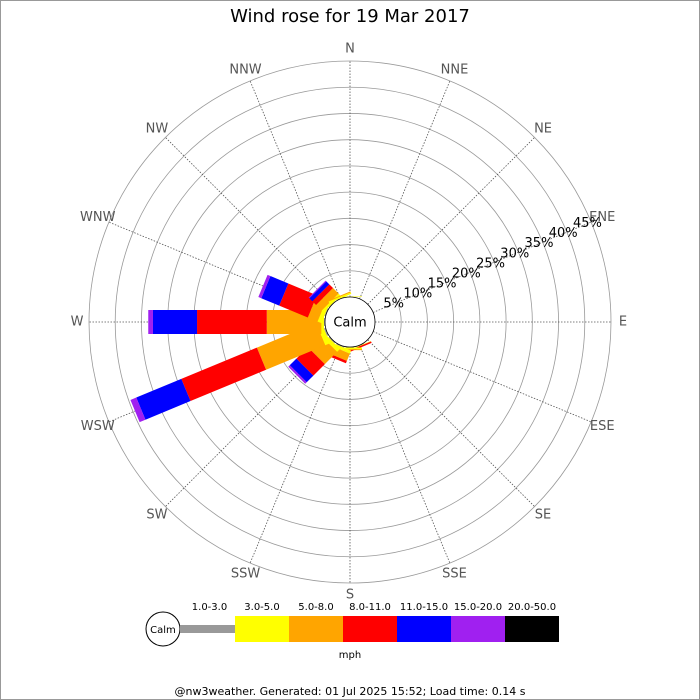 This screenshot has width=700, height=700. I want to click on direction-label: NW, so click(157, 128).